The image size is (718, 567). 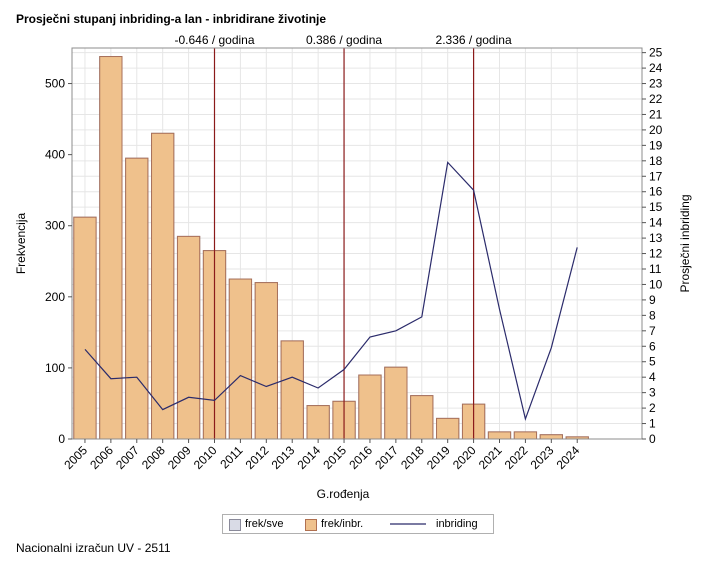 What do you see at coordinates (652, 424) in the screenshot?
I see `y2-tick-label: 1` at bounding box center [652, 424].